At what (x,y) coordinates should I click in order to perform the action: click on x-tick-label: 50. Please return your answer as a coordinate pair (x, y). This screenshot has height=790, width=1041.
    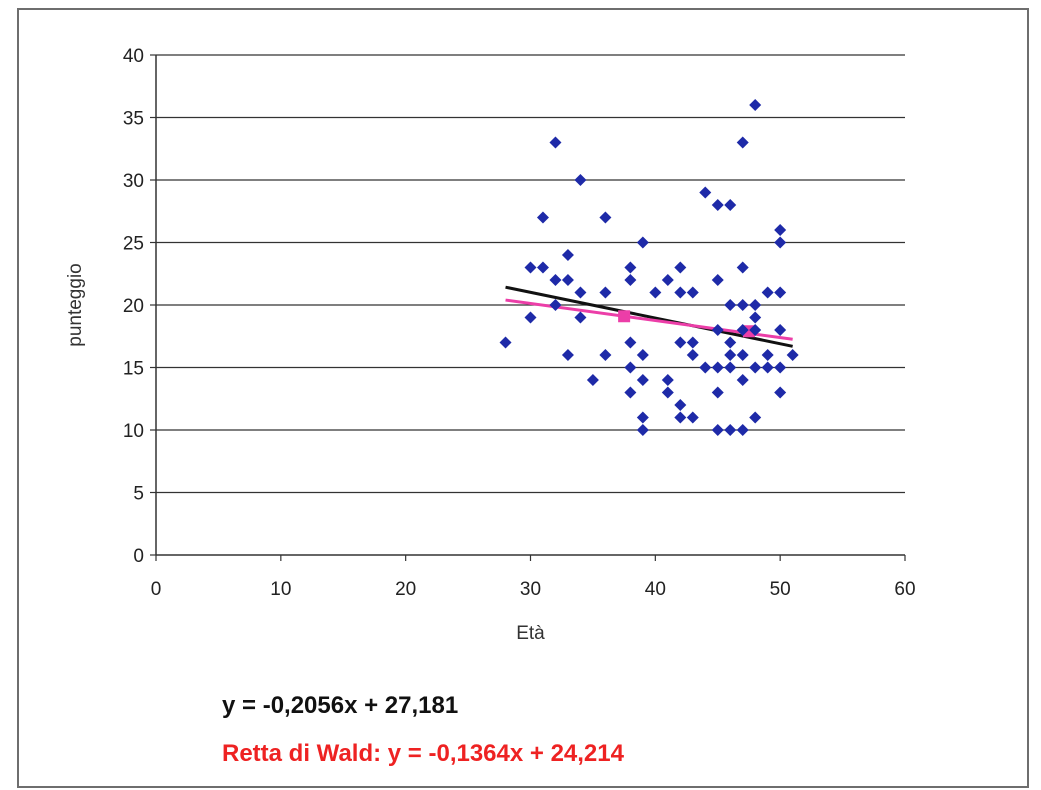
    Looking at the image, I should click on (780, 589).